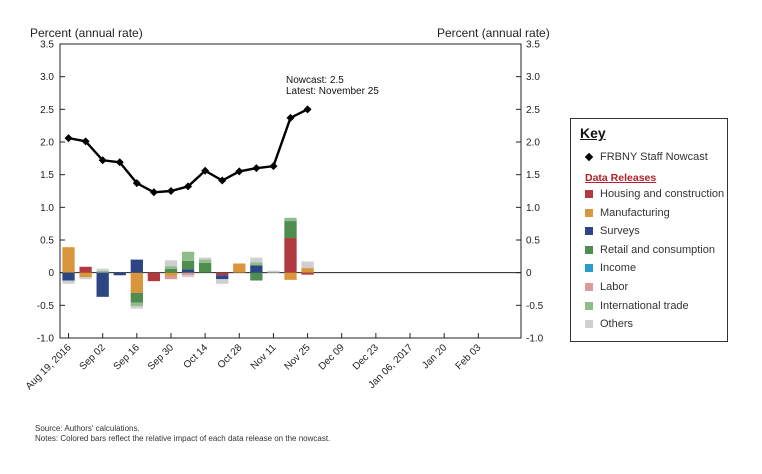 The height and width of the screenshot is (474, 762). What do you see at coordinates (533, 77) in the screenshot?
I see `y-tick-label-right: 3.0` at bounding box center [533, 77].